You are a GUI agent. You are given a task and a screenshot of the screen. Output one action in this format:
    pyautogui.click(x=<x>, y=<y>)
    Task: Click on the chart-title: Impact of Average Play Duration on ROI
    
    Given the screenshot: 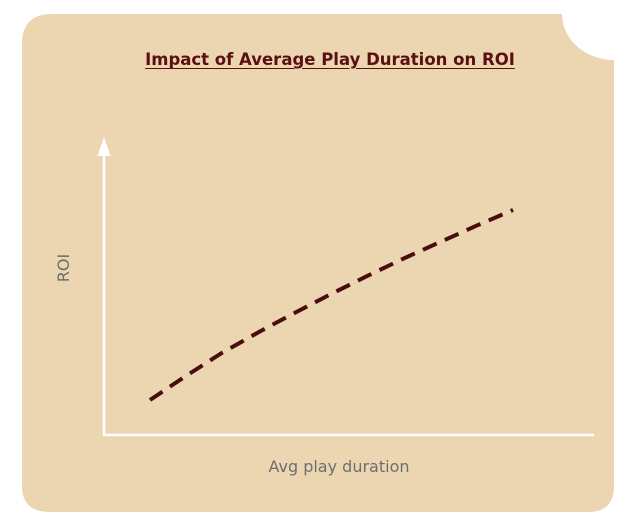 What is the action you would take?
    pyautogui.click(x=330, y=59)
    